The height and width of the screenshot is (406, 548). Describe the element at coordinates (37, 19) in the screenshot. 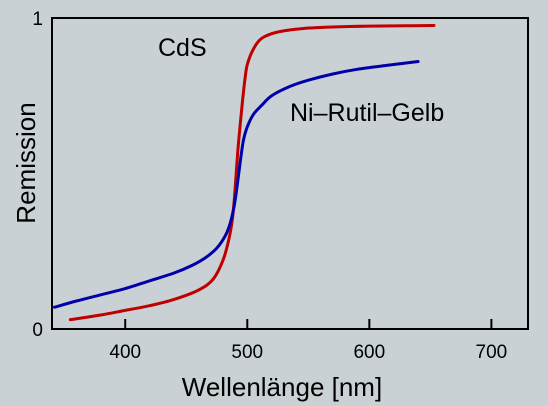

I see `y-tick-label-1: 1` at that location.